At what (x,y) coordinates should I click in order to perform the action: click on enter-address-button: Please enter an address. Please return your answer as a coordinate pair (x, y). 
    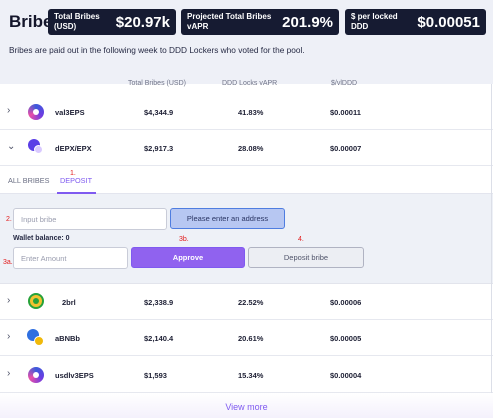
    Looking at the image, I should click on (227, 218).